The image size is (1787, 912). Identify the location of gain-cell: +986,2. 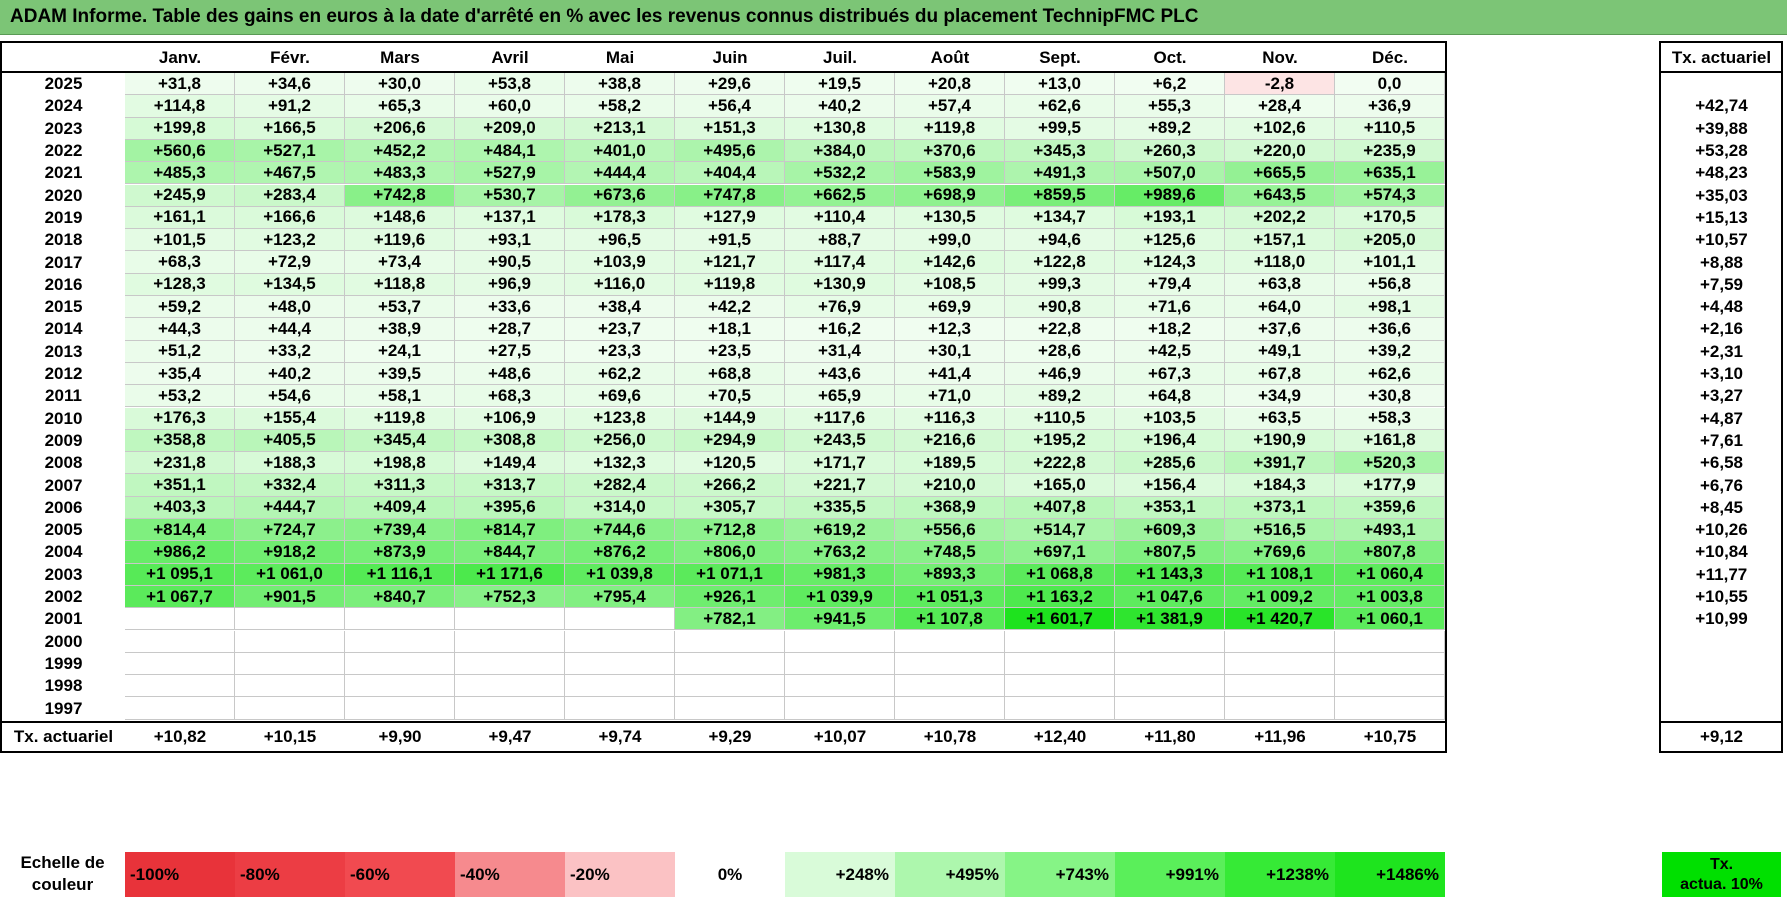
(180, 552).